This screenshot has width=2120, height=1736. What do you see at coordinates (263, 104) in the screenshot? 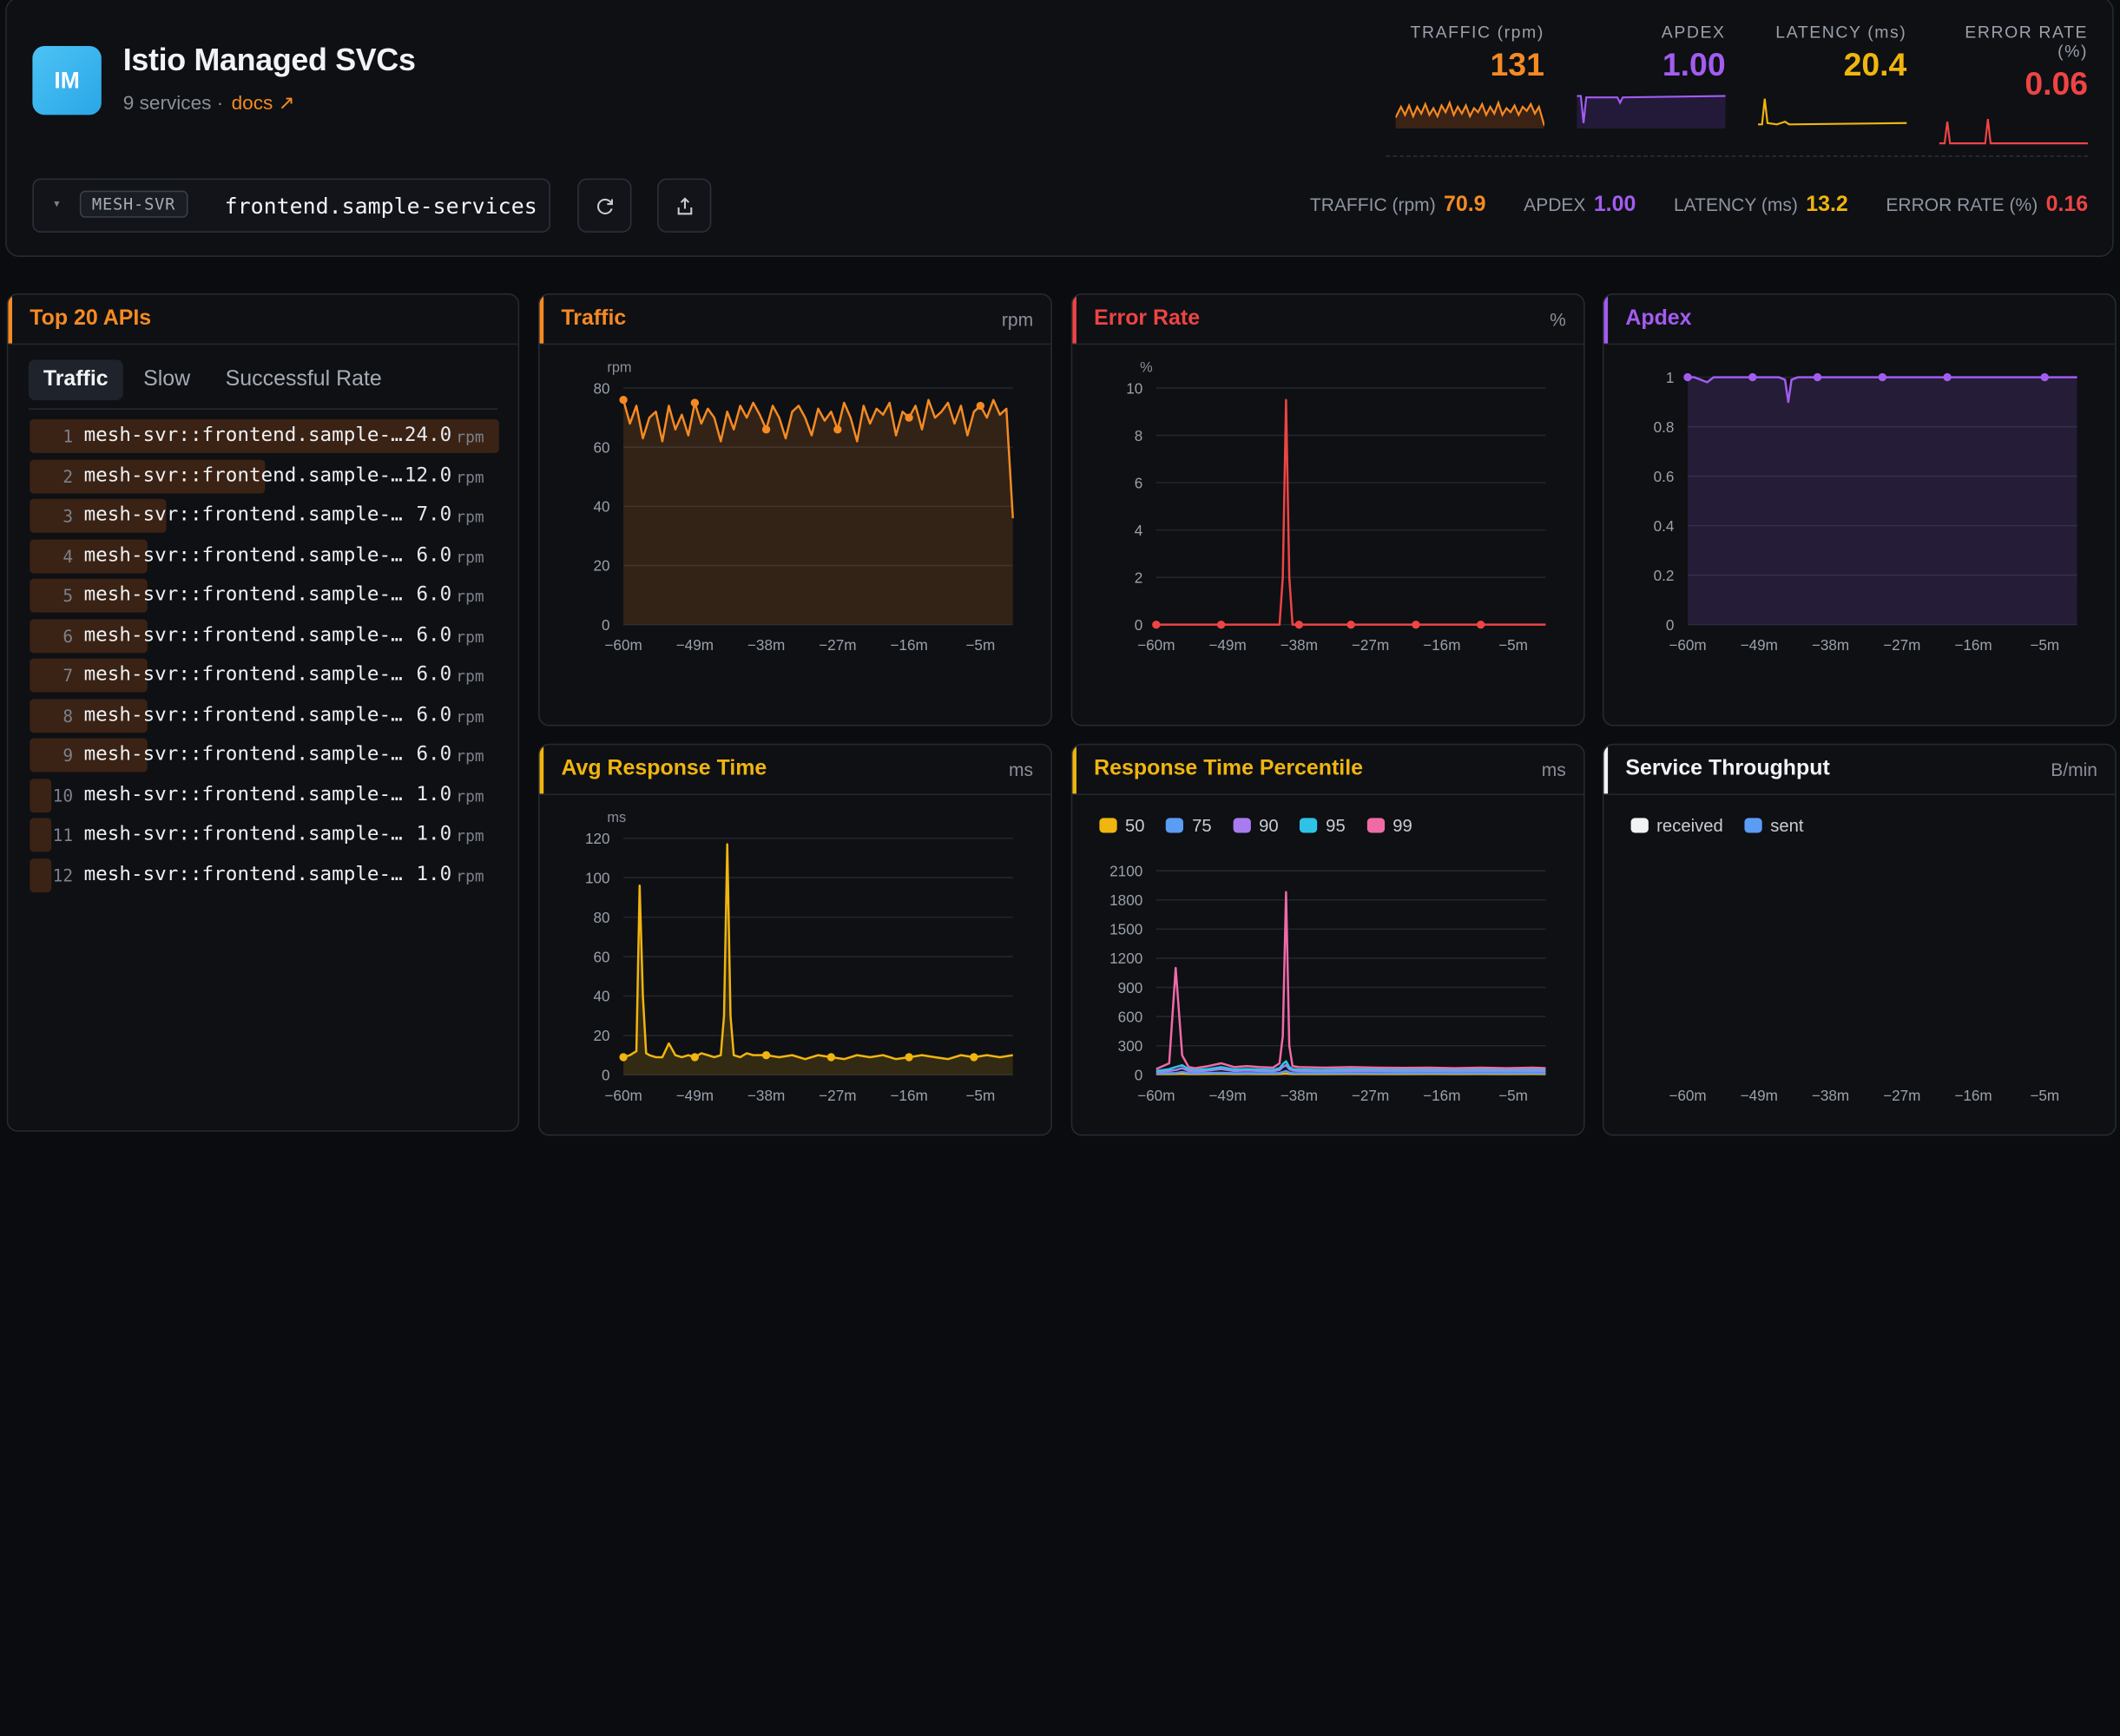
I see `docs-link: docs ↗` at bounding box center [263, 104].